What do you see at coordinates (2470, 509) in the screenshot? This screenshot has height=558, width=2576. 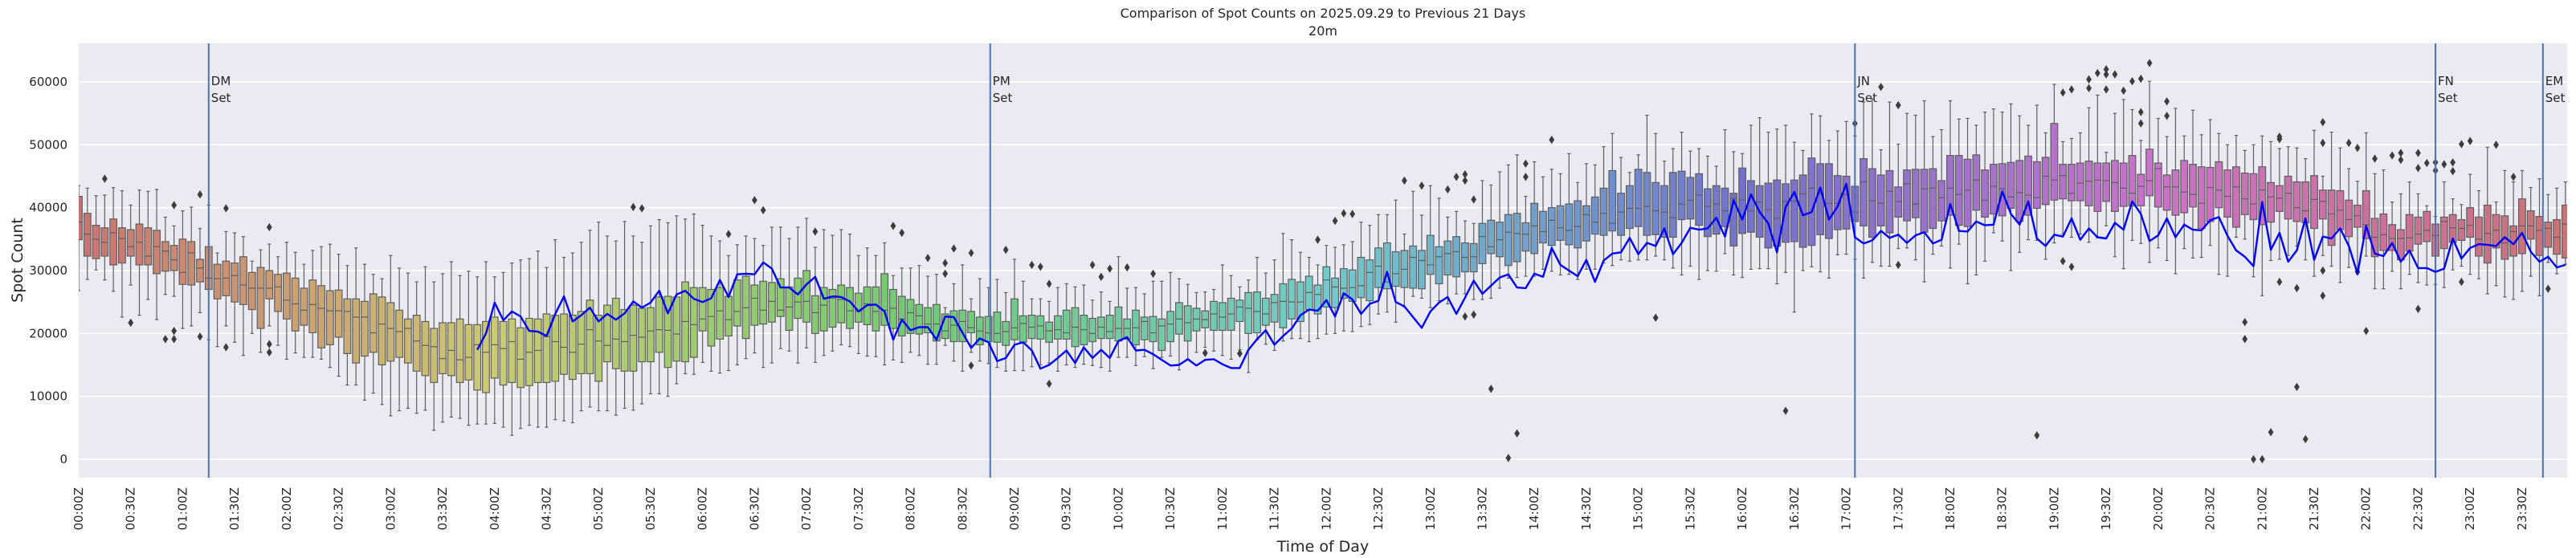 I see `x-tick-label: 23:00Z` at bounding box center [2470, 509].